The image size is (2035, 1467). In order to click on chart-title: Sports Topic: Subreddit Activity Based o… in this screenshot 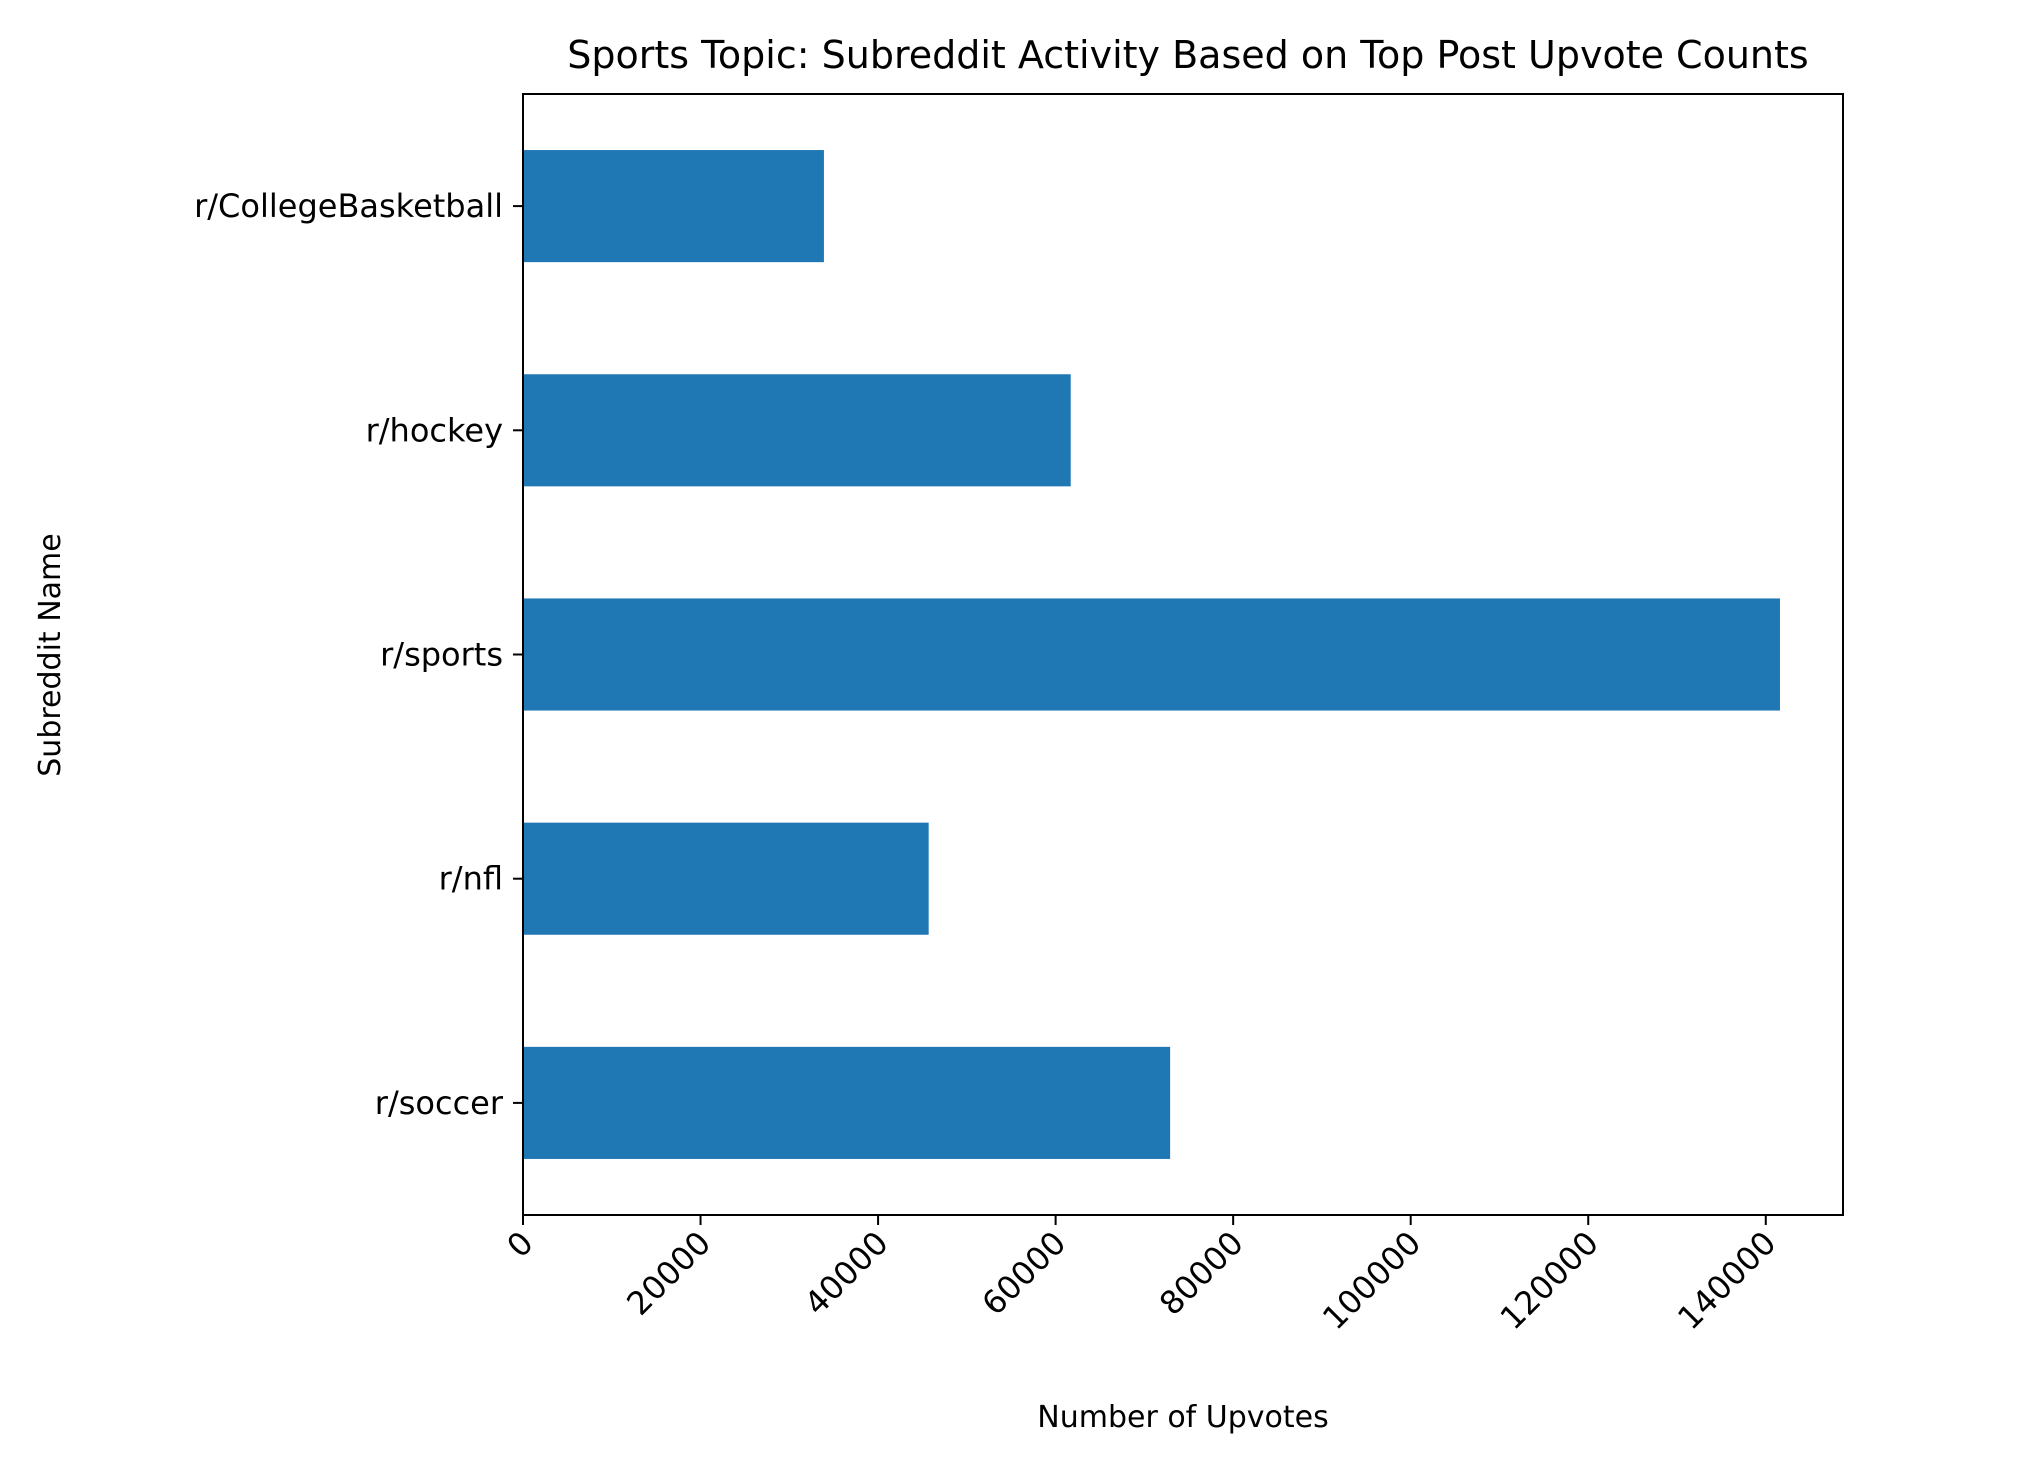, I will do `click(1187, 55)`.